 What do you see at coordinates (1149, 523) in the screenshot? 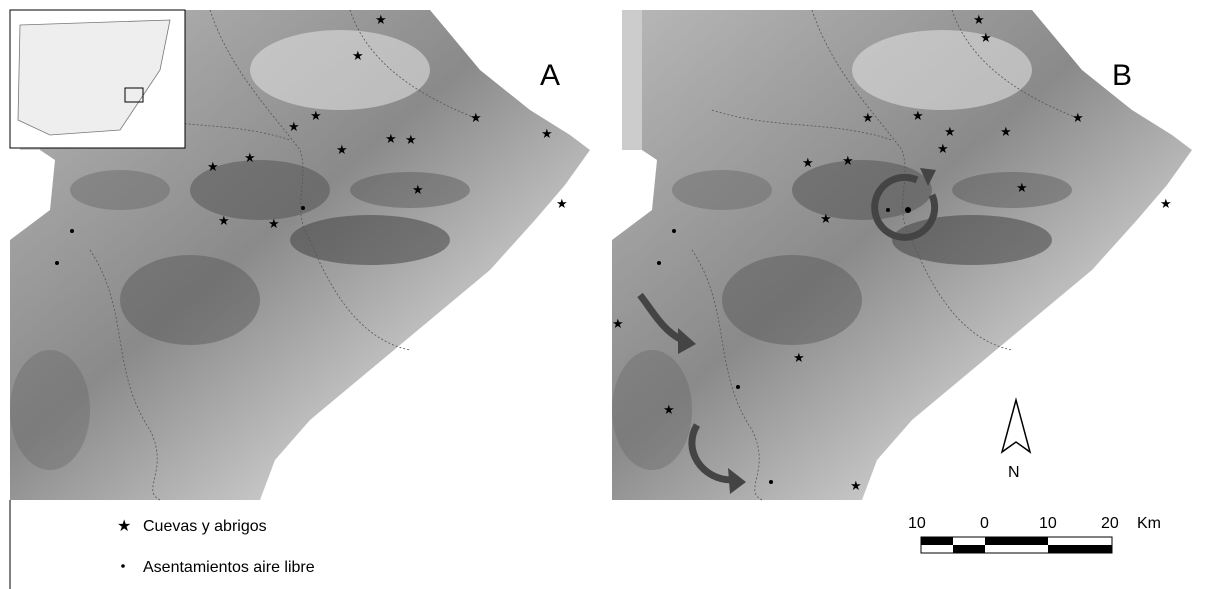
I see `scale-unit: Km` at bounding box center [1149, 523].